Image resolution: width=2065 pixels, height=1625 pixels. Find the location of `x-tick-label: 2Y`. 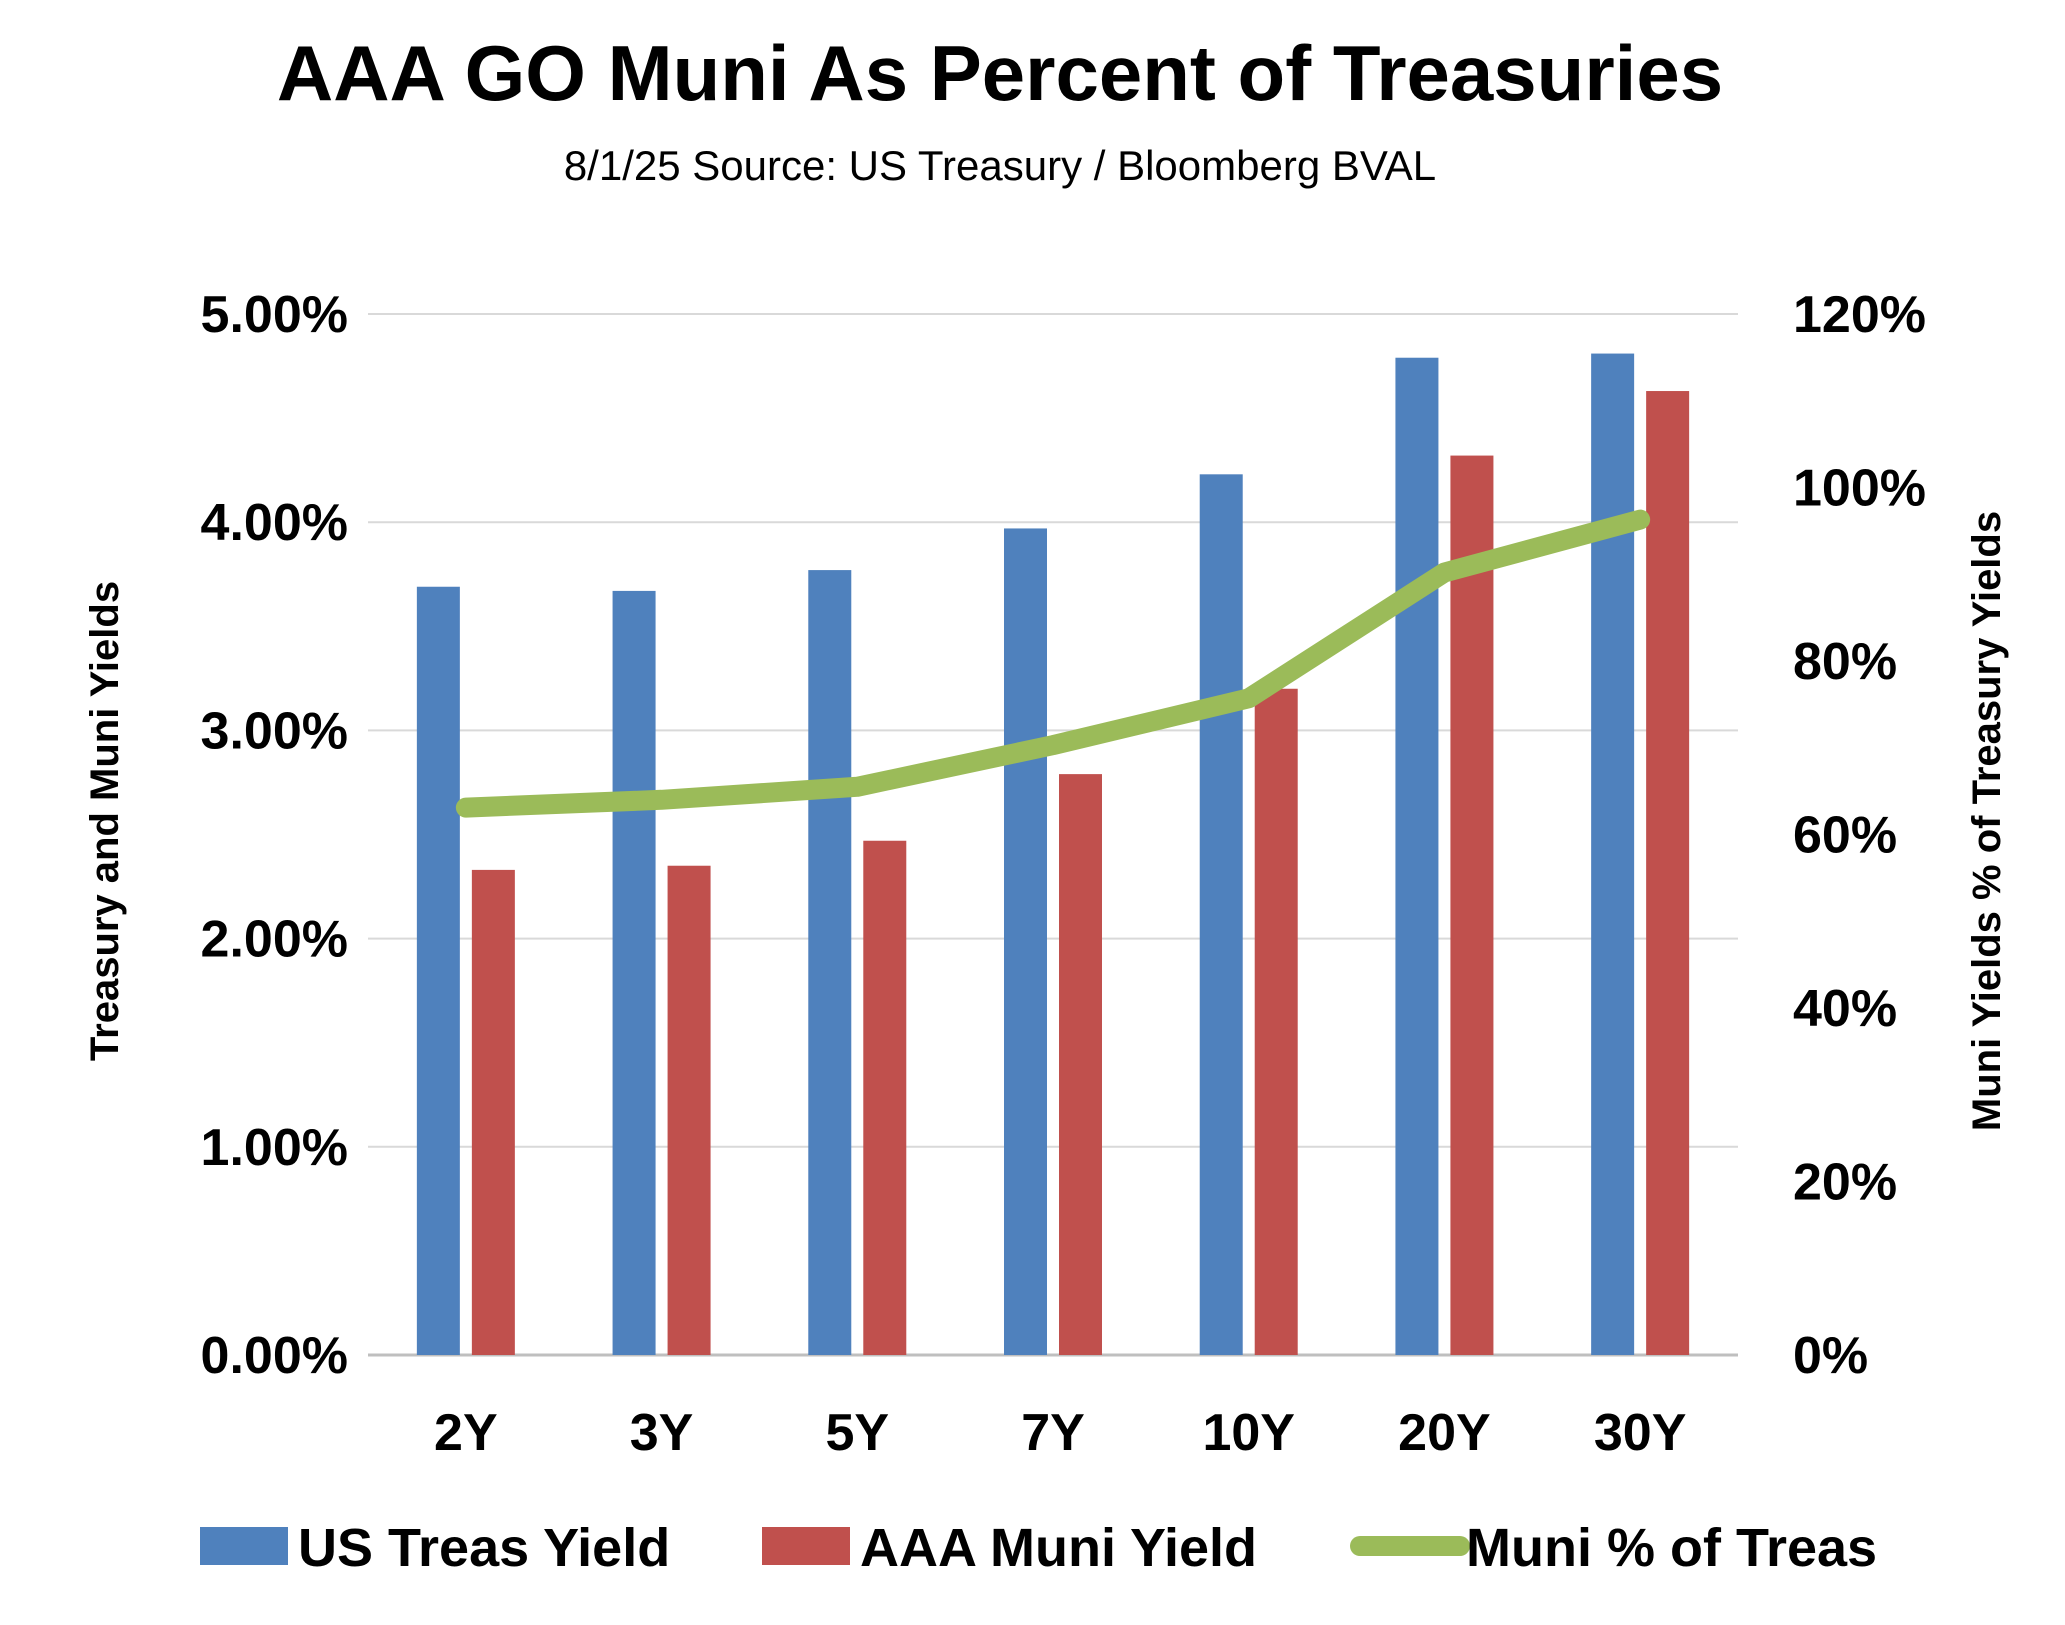

x-tick-label: 2Y is located at coordinates (466, 1433).